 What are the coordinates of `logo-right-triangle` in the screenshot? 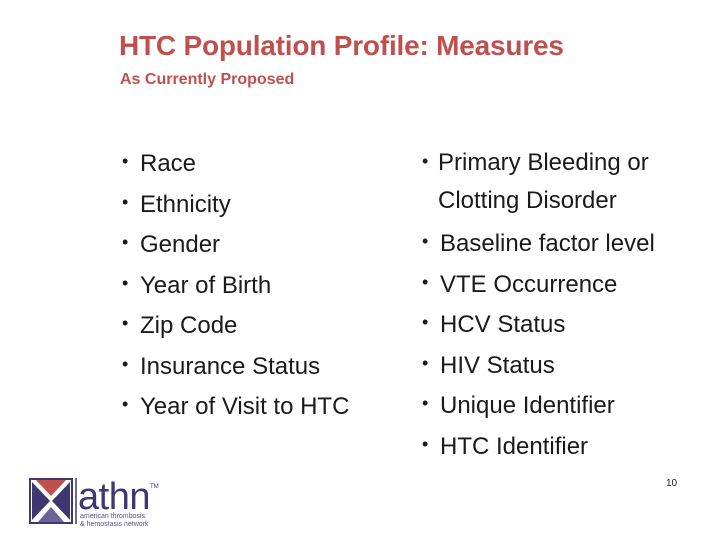 It's located at (61, 501).